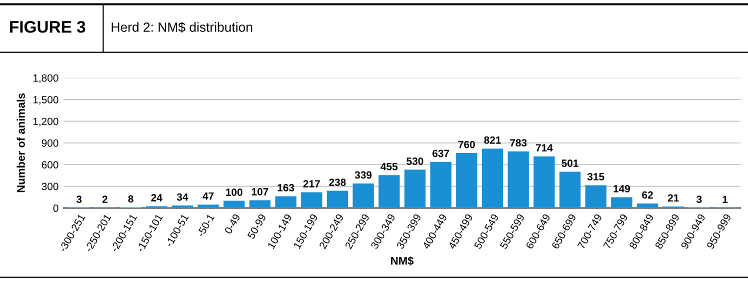 This screenshot has width=748, height=283. I want to click on data-label: 217, so click(311, 184).